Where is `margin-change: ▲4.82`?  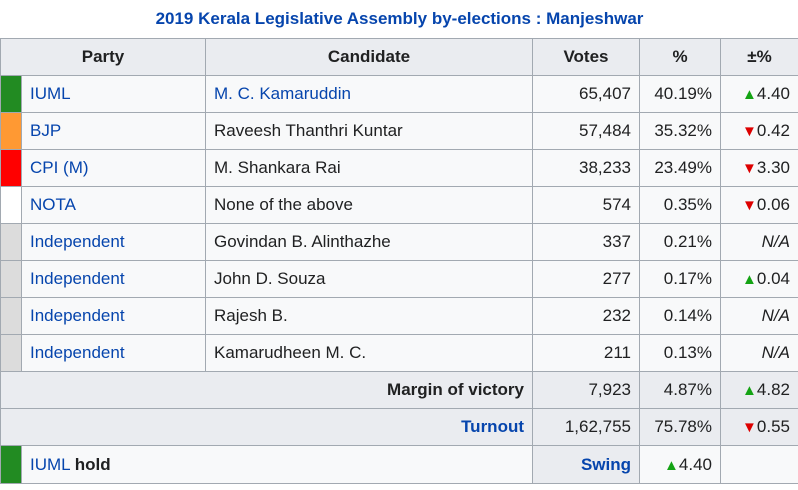 margin-change: ▲4.82 is located at coordinates (759, 390).